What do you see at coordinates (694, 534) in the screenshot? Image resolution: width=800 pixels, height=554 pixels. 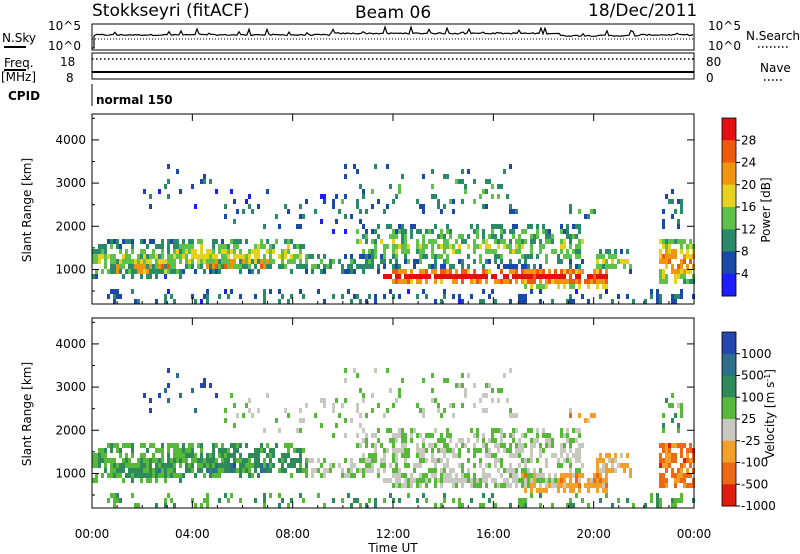 I see `time-tick-label: 00:00` at bounding box center [694, 534].